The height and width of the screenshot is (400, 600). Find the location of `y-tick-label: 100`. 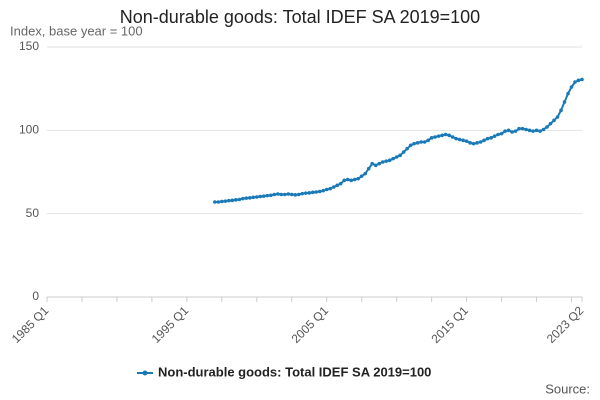

y-tick-label: 100 is located at coordinates (29, 130).